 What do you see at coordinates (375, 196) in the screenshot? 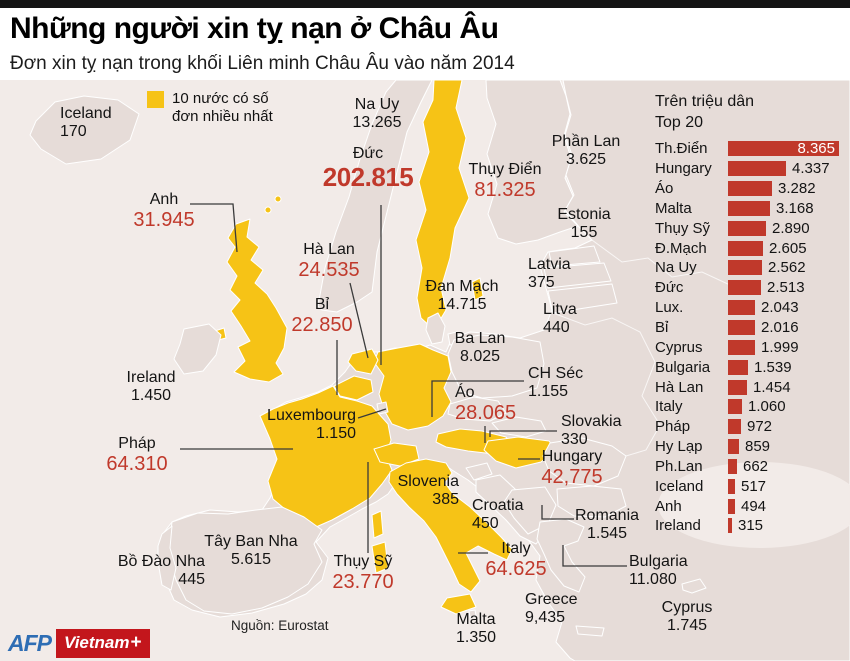
I see `country-norway` at bounding box center [375, 196].